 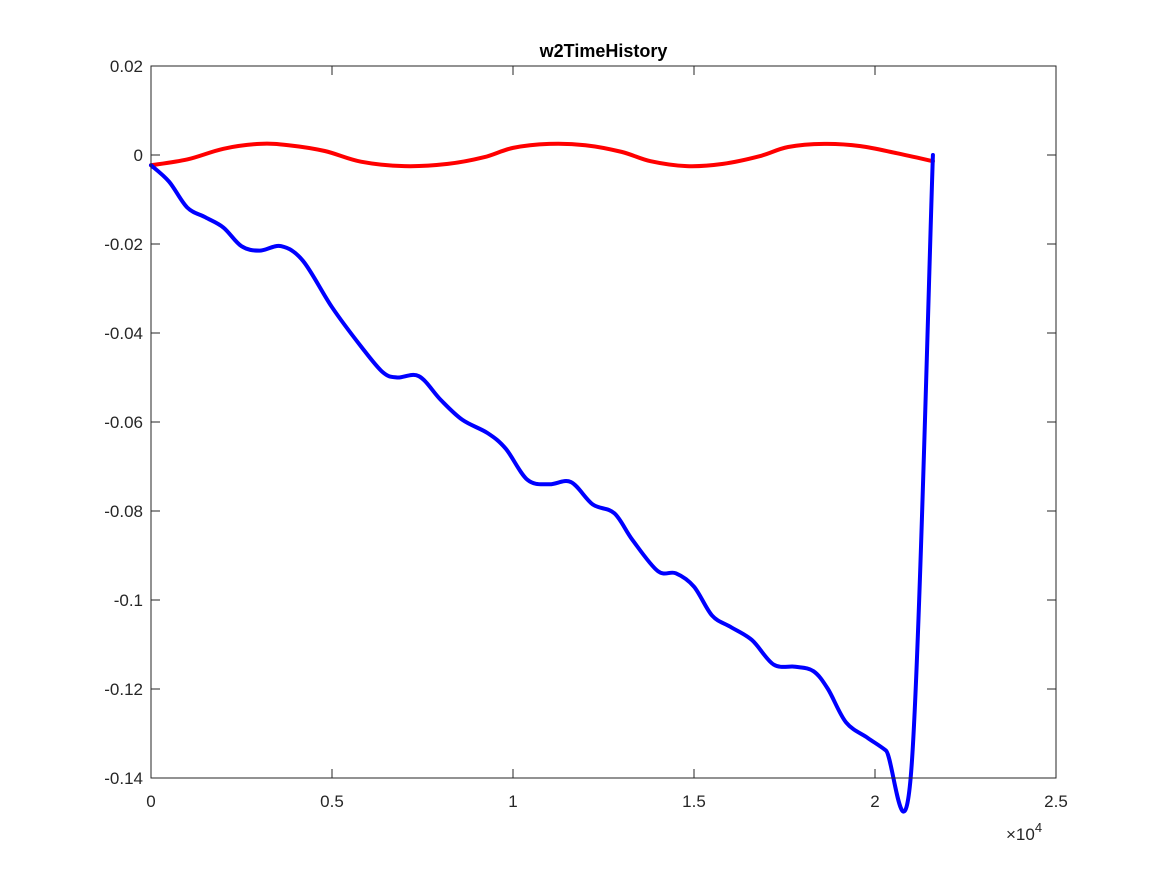 I want to click on y-tick-label: -0.04, so click(x=123, y=333).